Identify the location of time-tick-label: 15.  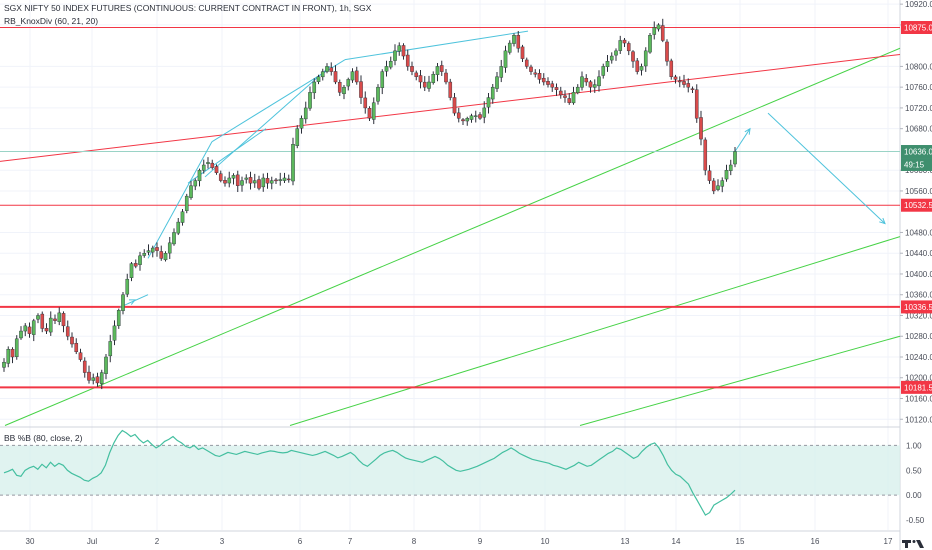
(740, 541).